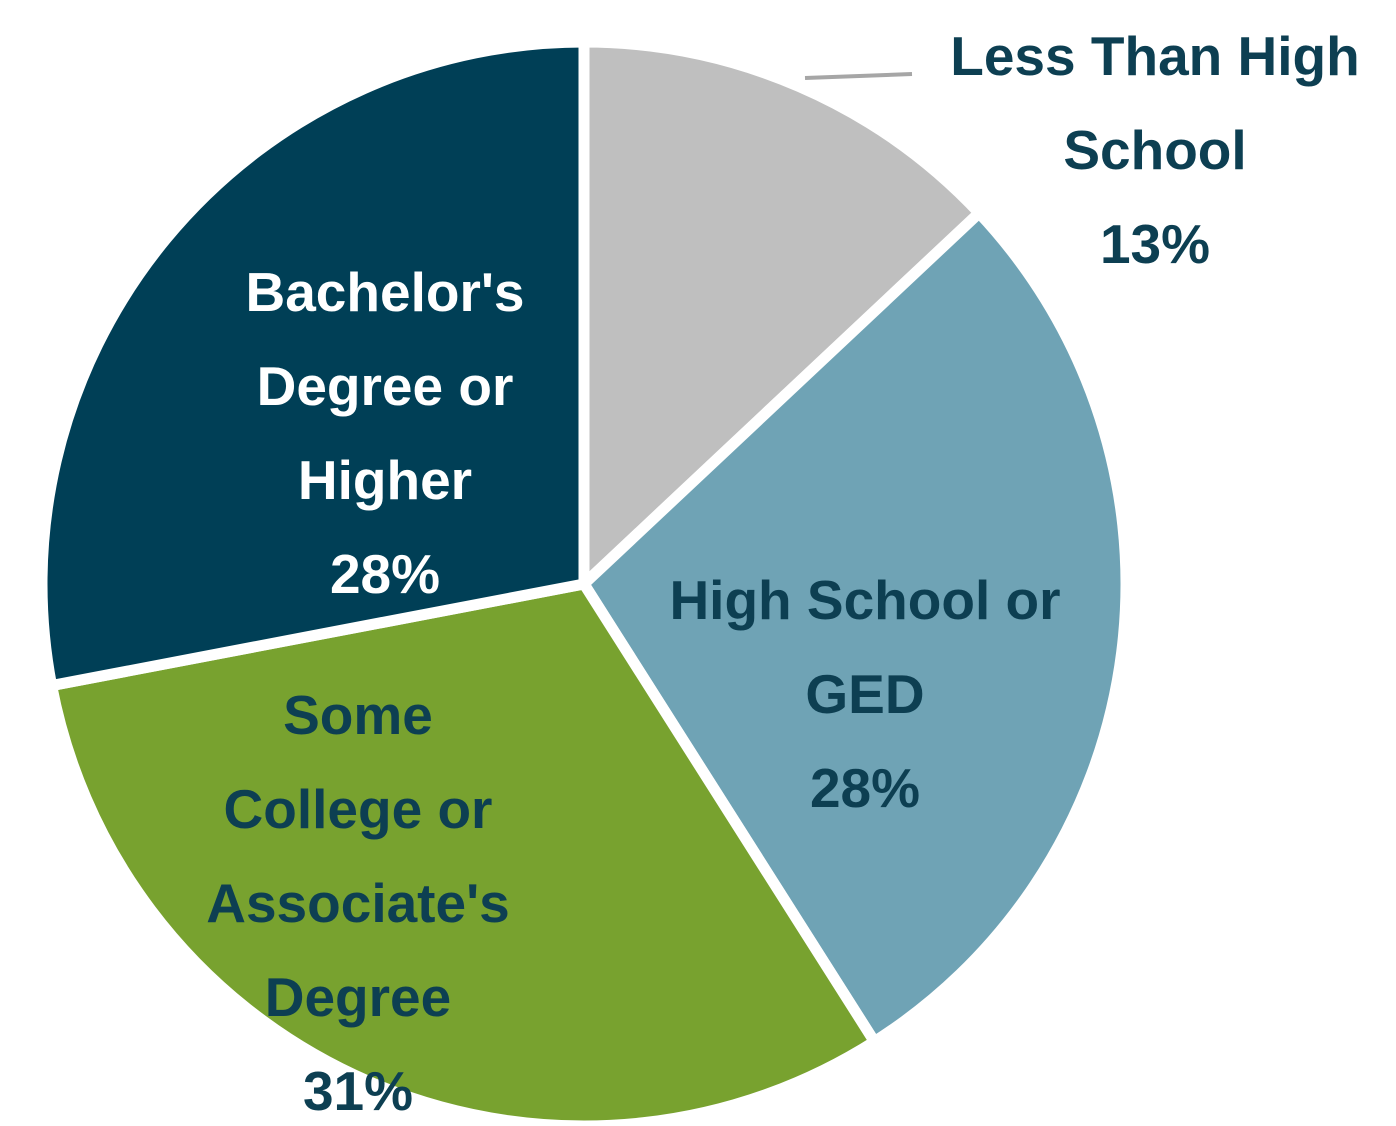  I want to click on slice-label: Less Than High School 13%, so click(1155, 150).